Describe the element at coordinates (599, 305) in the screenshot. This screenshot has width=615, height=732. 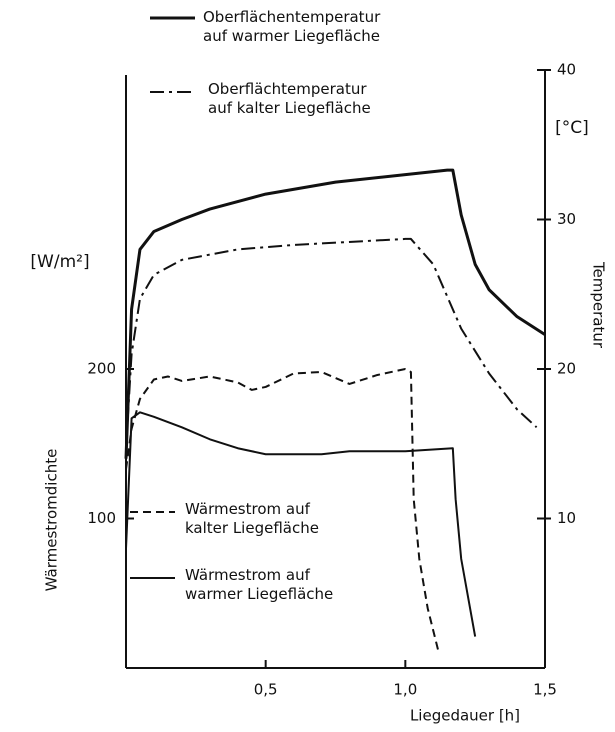
I see `y2-axis-label: Temperatur` at that location.